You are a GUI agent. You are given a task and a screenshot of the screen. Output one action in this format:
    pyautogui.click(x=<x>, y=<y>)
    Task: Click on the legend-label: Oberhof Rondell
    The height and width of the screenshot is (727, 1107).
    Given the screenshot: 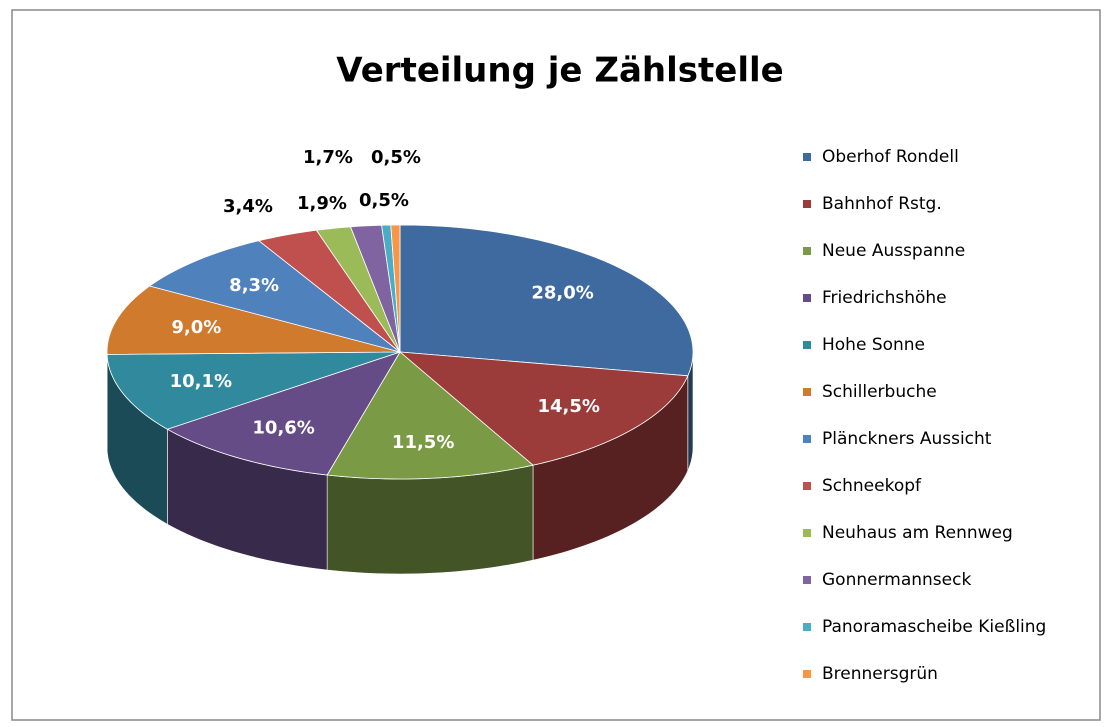 What is the action you would take?
    pyautogui.click(x=890, y=157)
    